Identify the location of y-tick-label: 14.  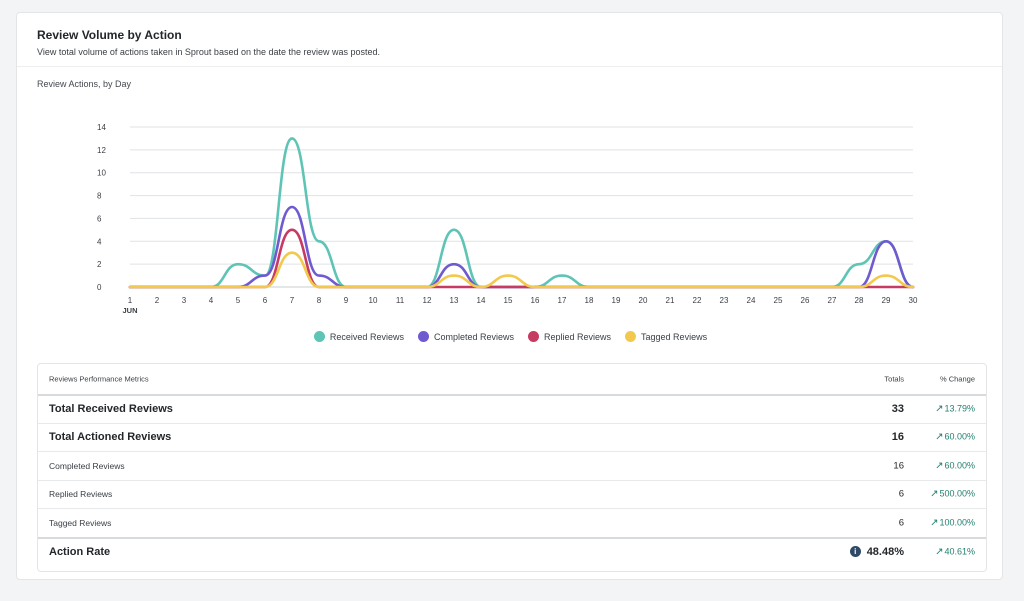
(101, 127).